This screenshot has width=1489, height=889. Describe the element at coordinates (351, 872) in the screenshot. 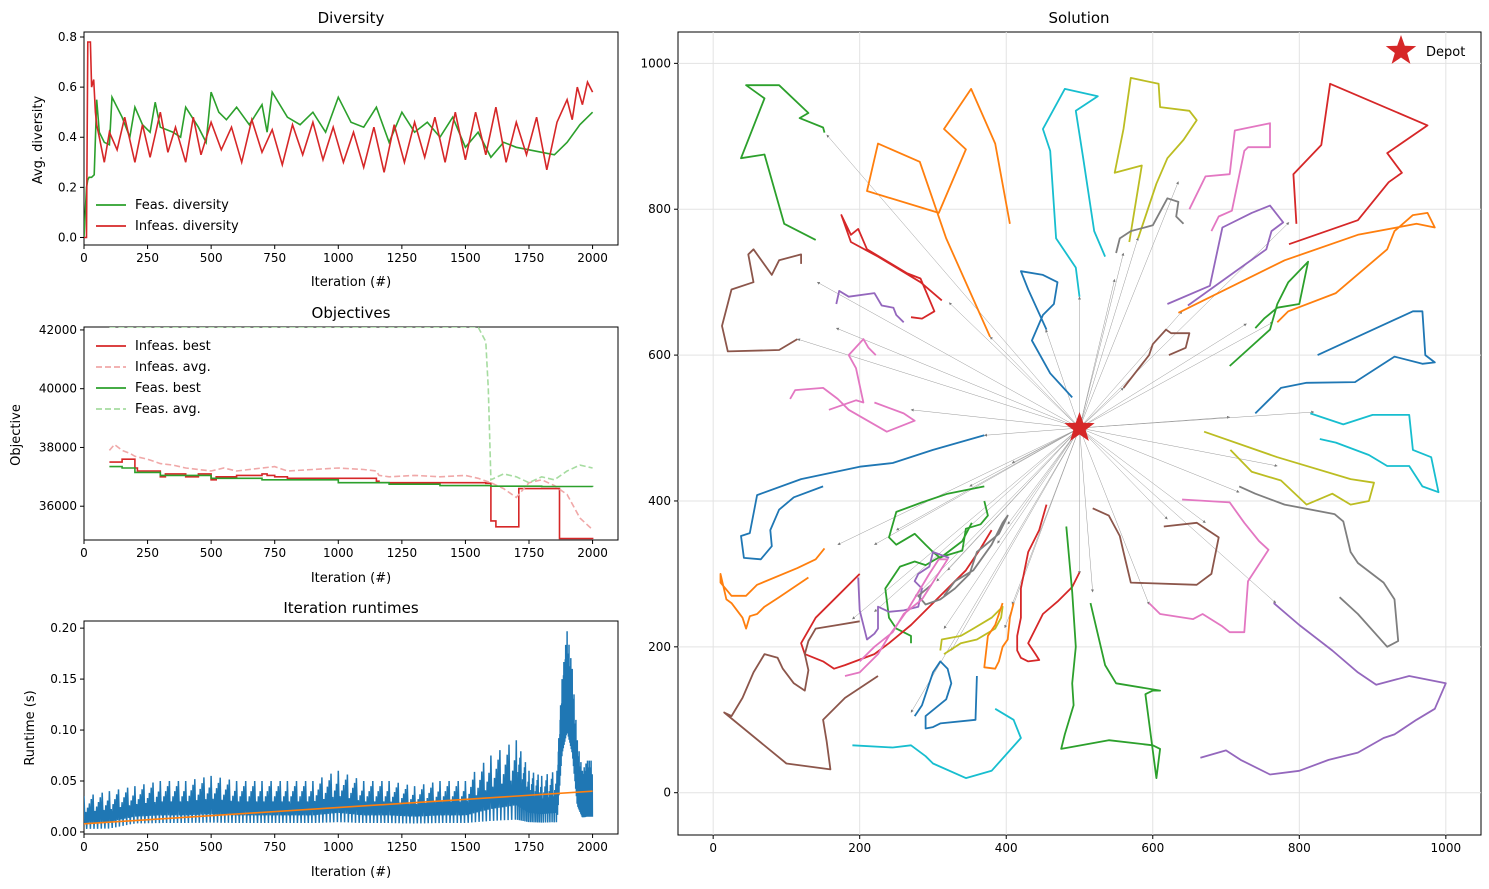

I see `runtimes-xlabel: Iteration (#)` at that location.